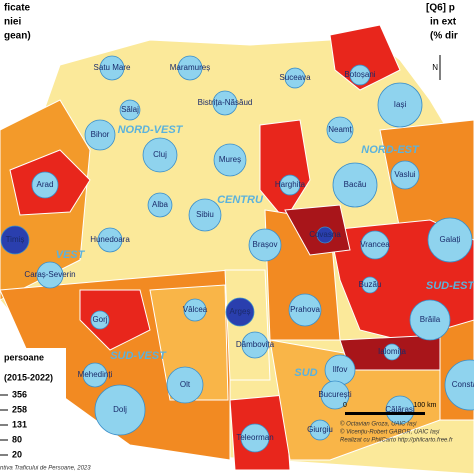 Image resolution: width=474 pixels, height=474 pixels. Describe the element at coordinates (45, 469) in the screenshot. I see `credit: ntiva Traficului de Persoane, 2023` at that location.